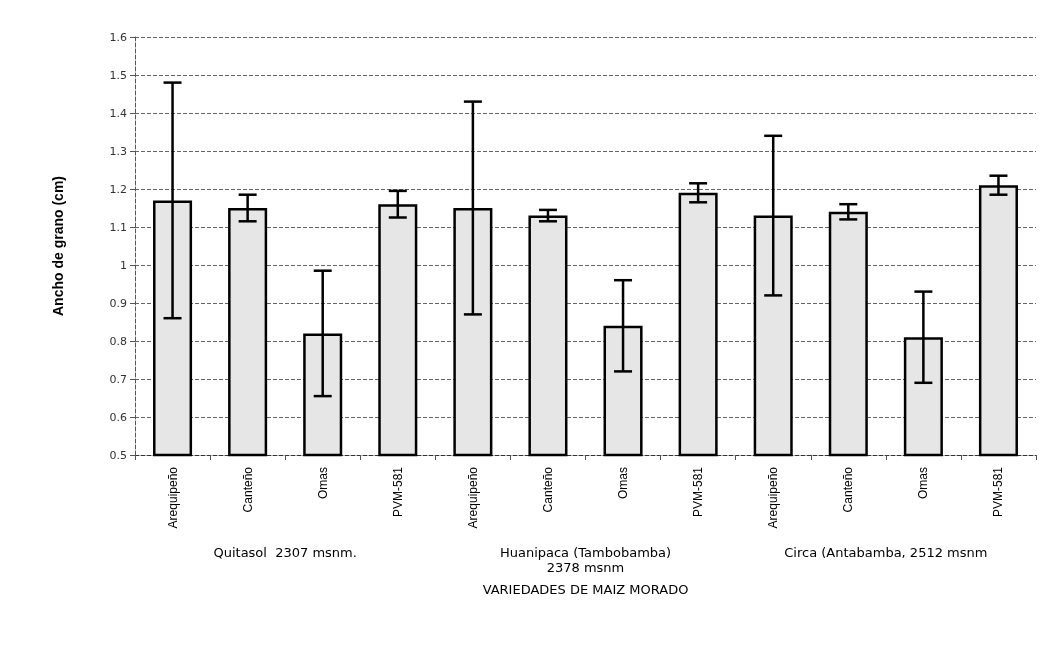  Describe the element at coordinates (886, 552) in the screenshot. I see `text: Circa (Antabamba, 2512 msnm` at that location.